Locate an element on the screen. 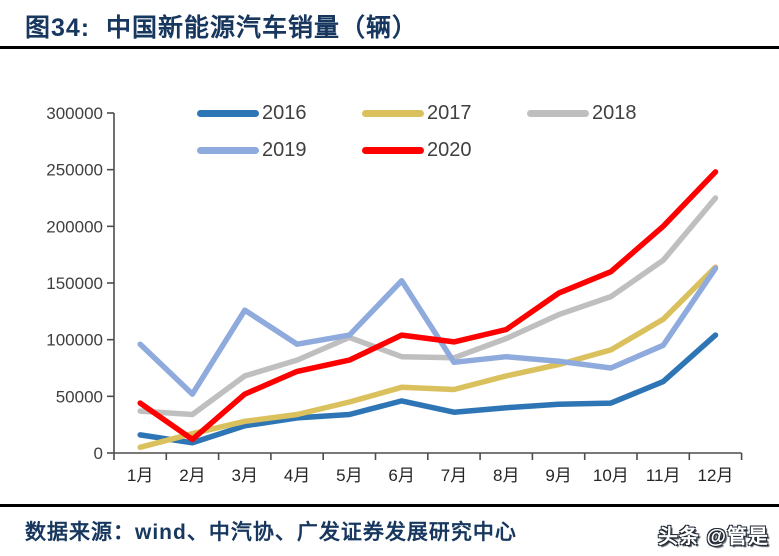 The height and width of the screenshot is (556, 779). y-tick-label: 150000 is located at coordinates (74, 283).